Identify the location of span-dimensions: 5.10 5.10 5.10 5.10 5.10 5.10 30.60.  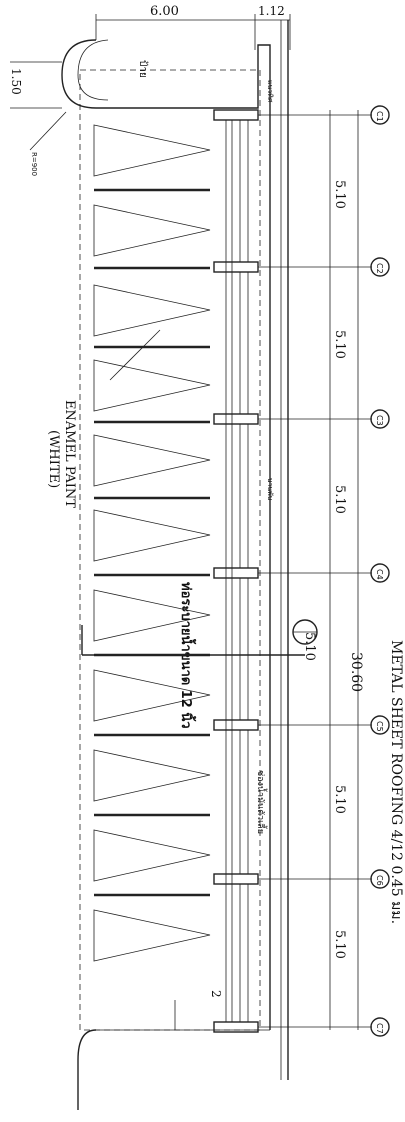
(333, 569).